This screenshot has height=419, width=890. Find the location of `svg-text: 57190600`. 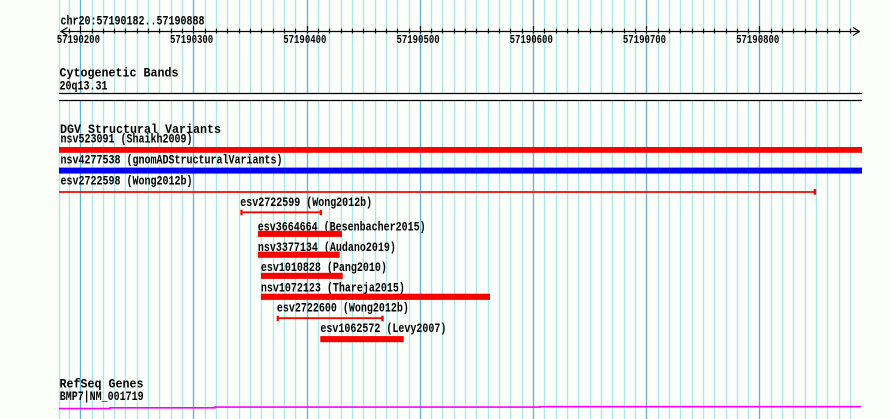

svg-text: 57190600 is located at coordinates (531, 40).